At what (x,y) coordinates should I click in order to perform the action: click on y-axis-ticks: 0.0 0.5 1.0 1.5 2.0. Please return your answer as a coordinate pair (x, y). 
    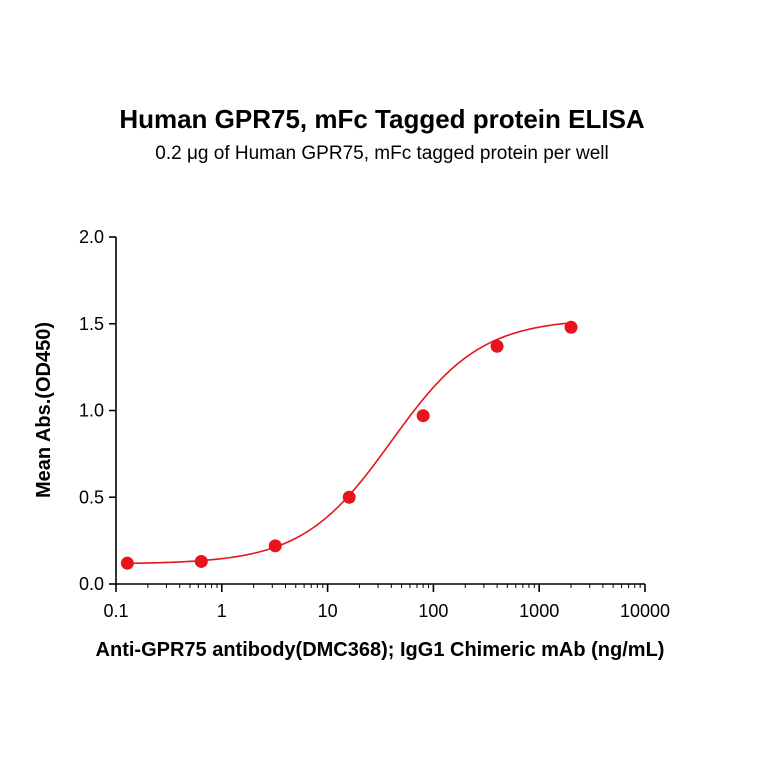
    Looking at the image, I should click on (97, 410).